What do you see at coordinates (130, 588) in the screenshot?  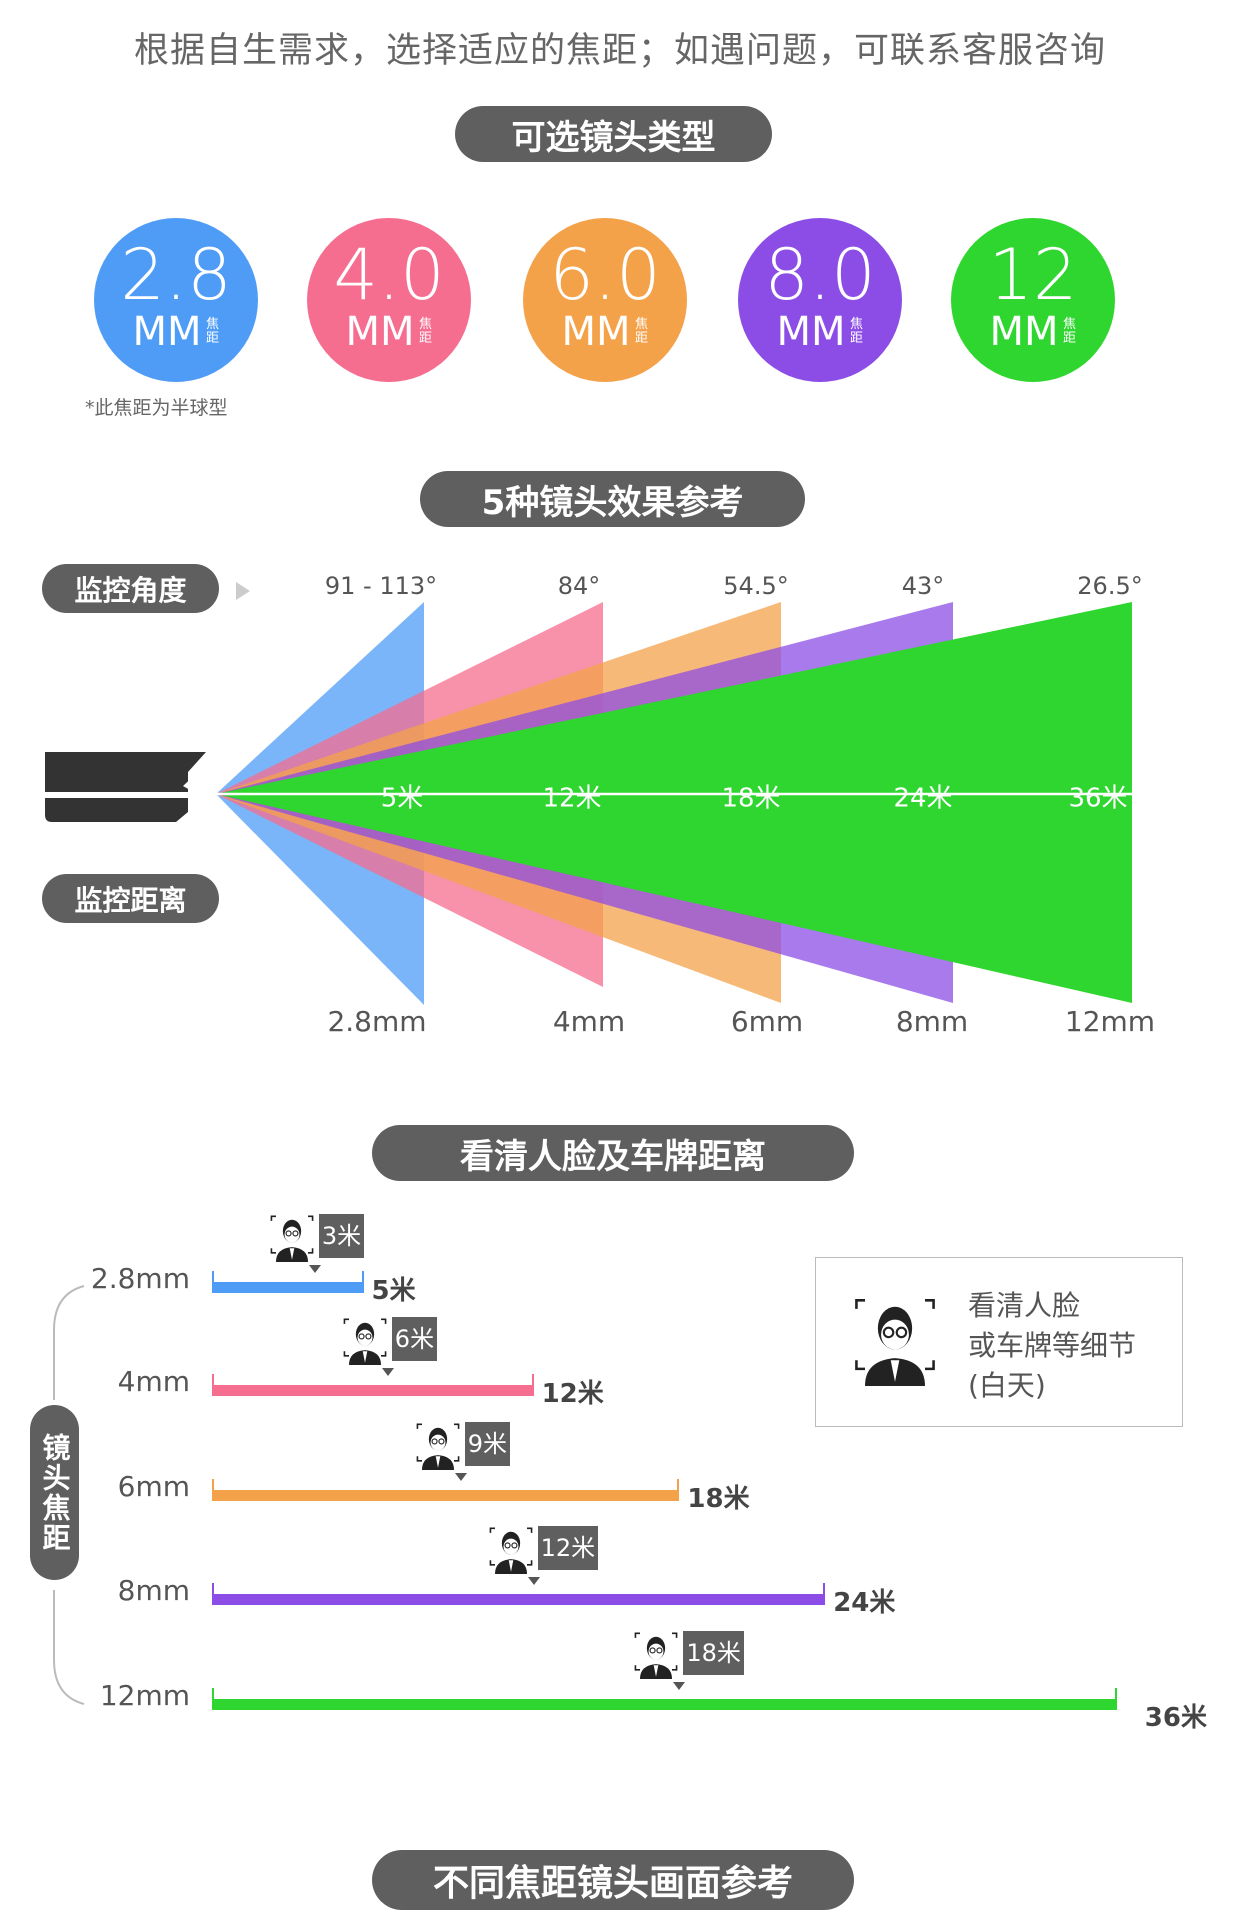 I see `angle-label-pill: 监控角度` at bounding box center [130, 588].